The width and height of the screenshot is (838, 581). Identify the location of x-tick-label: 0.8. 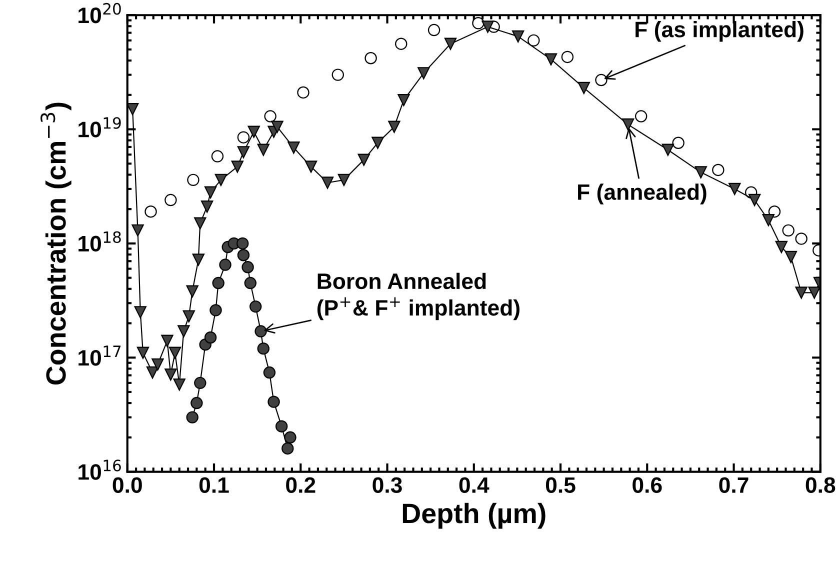
(821, 485).